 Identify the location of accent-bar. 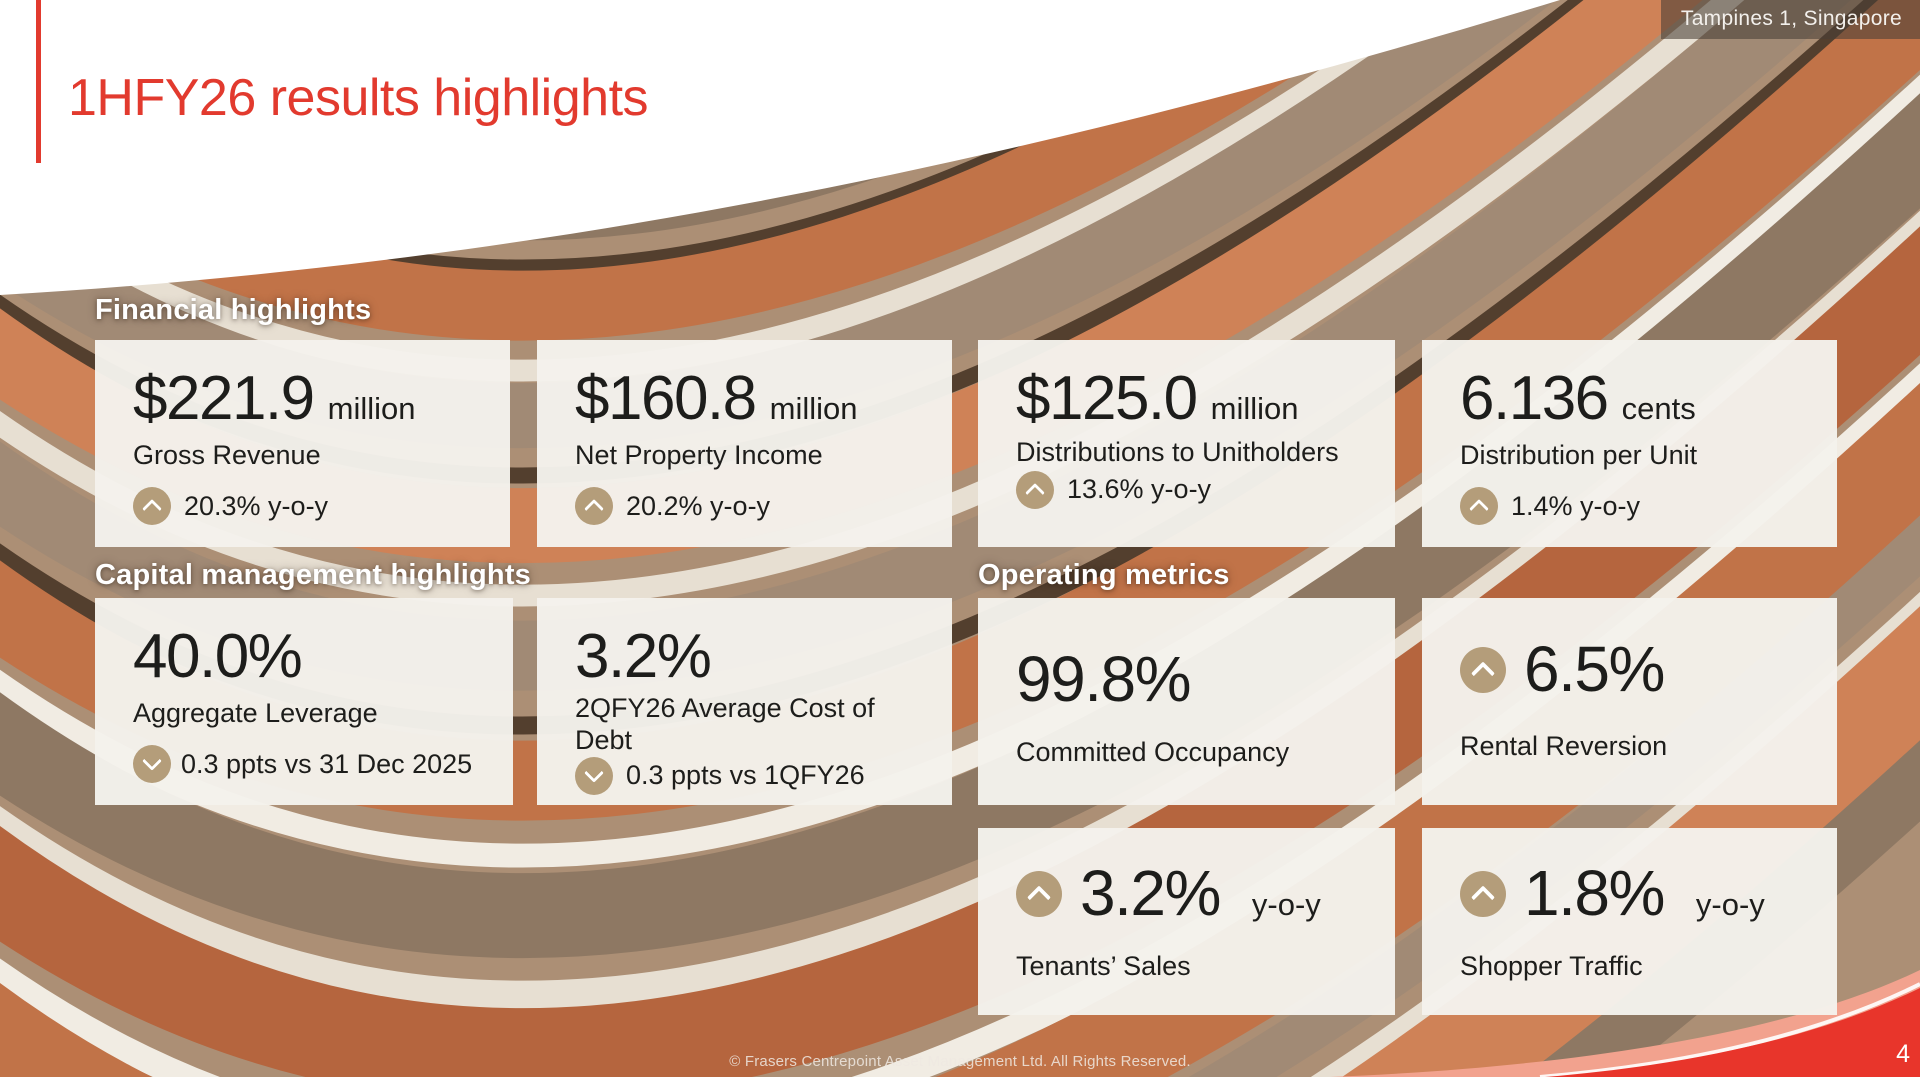
(38, 81).